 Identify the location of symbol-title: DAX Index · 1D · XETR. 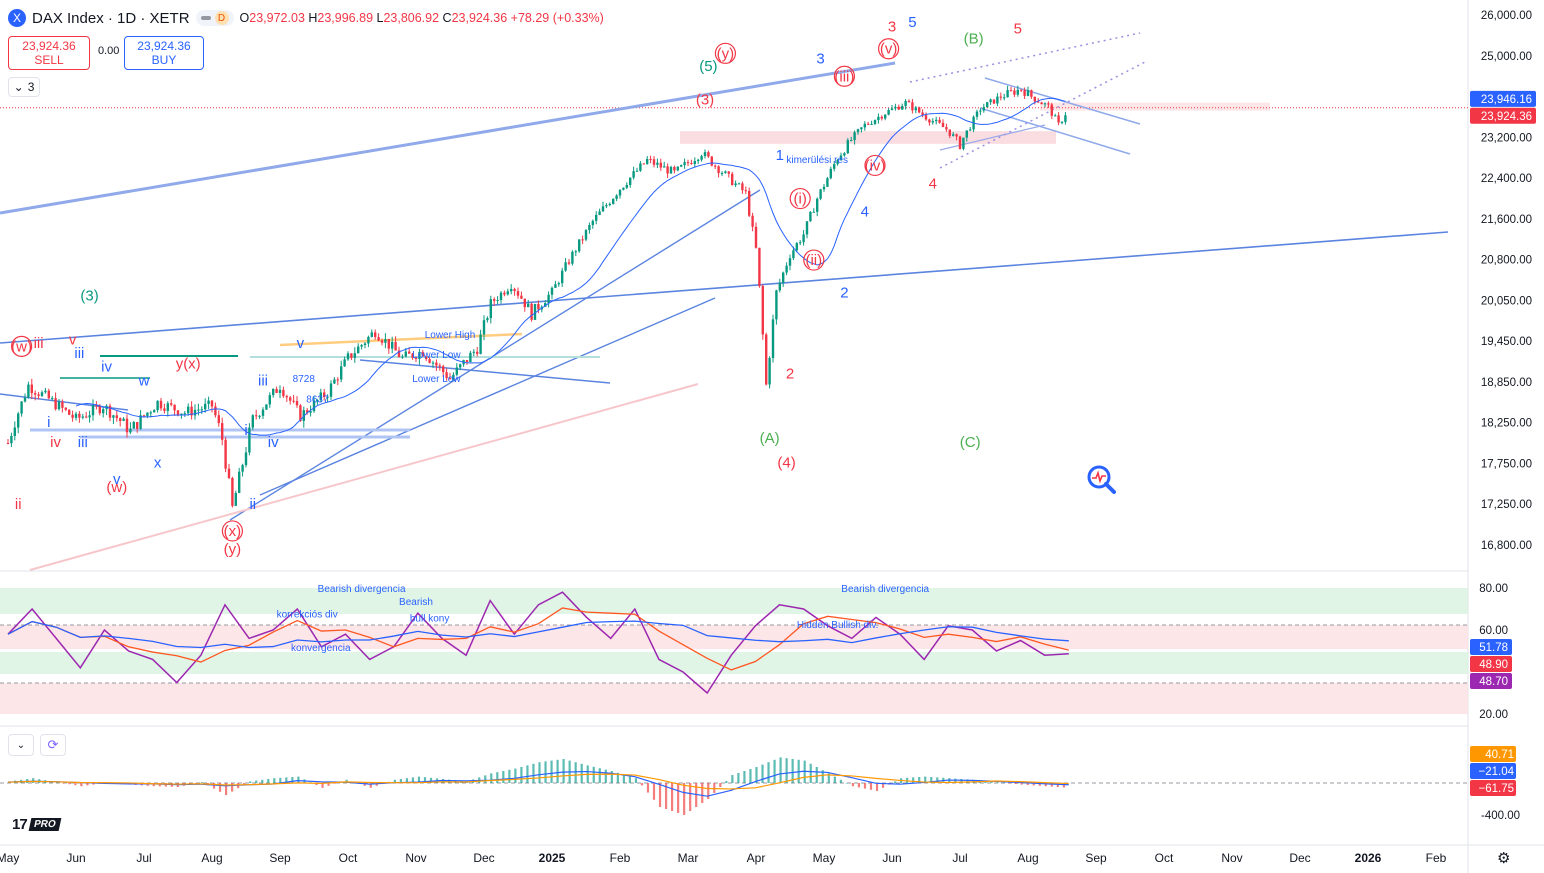
(111, 18).